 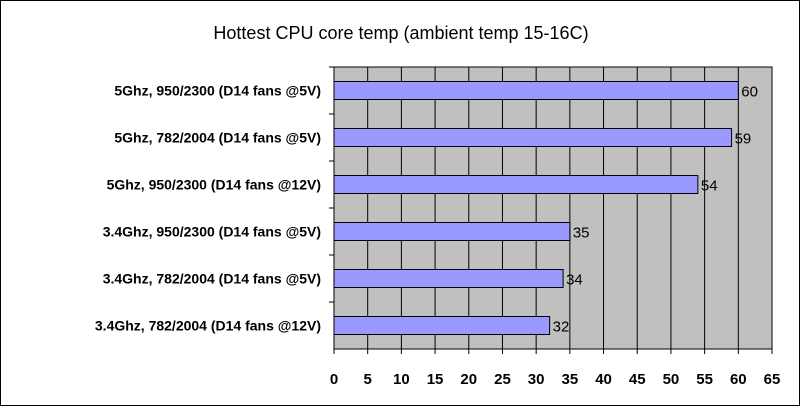 What do you see at coordinates (561, 327) in the screenshot?
I see `data-label: 32` at bounding box center [561, 327].